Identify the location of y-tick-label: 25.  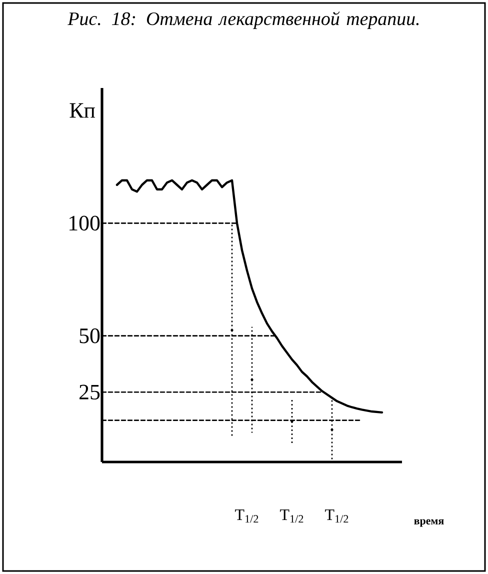
(90, 392).